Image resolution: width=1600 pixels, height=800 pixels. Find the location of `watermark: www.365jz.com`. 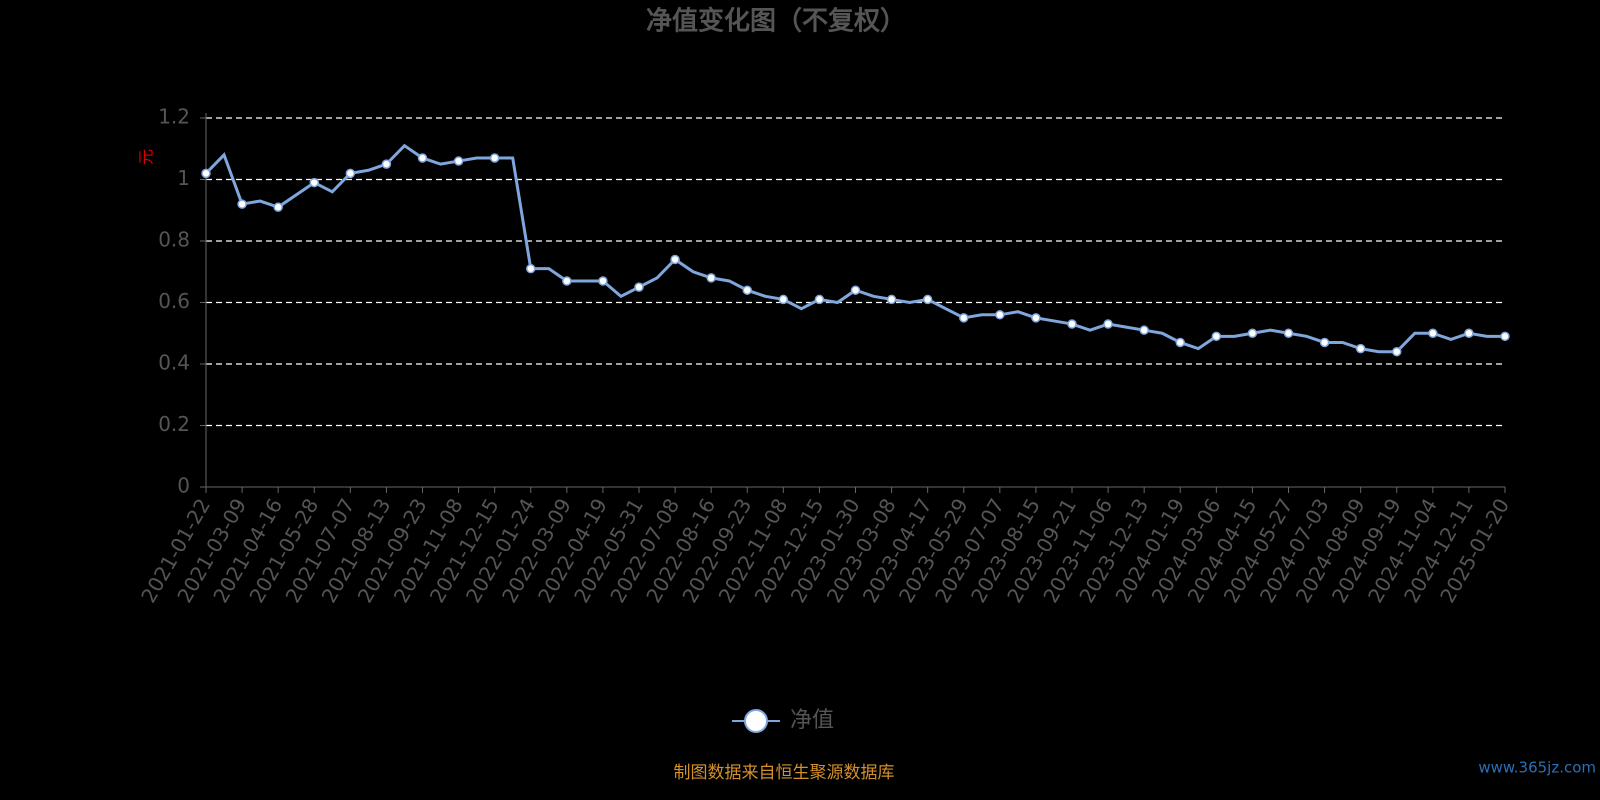

watermark: www.365jz.com is located at coordinates (1537, 768).